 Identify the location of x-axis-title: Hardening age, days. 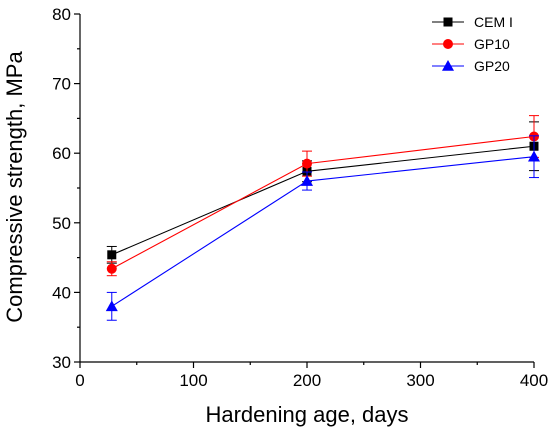
(306, 414).